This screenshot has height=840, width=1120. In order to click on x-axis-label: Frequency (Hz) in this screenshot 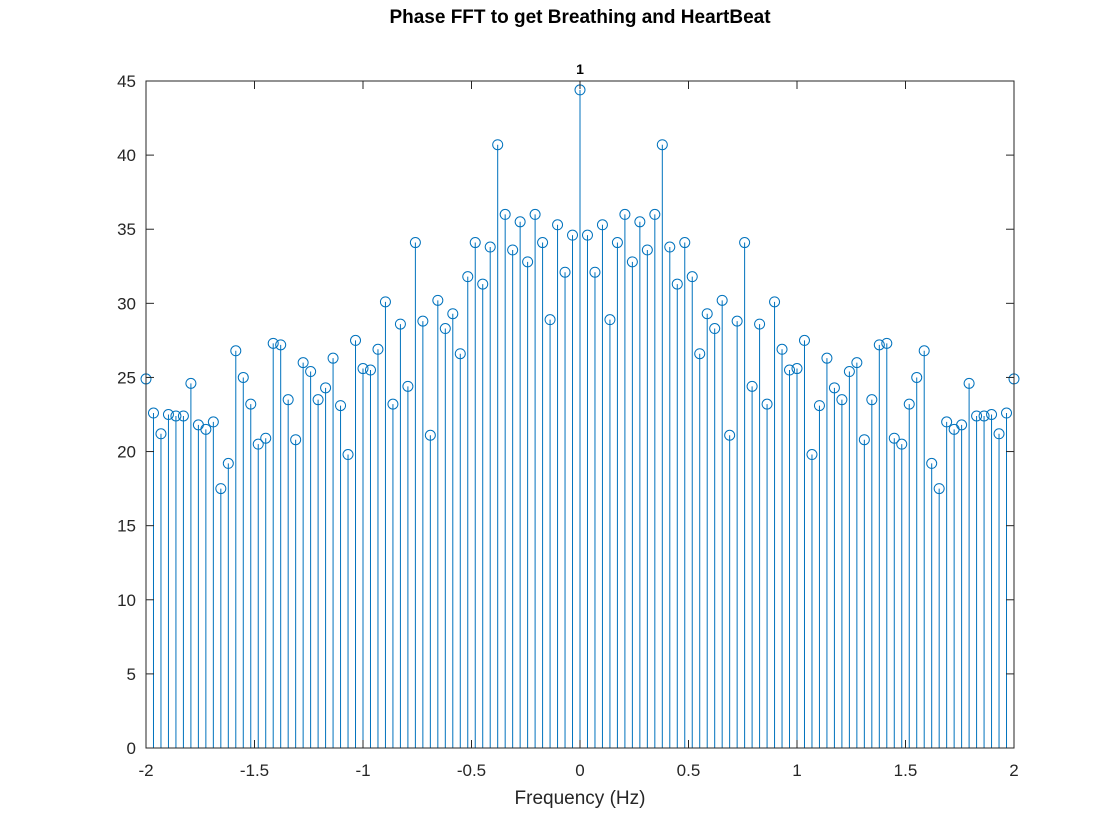, I will do `click(580, 798)`.